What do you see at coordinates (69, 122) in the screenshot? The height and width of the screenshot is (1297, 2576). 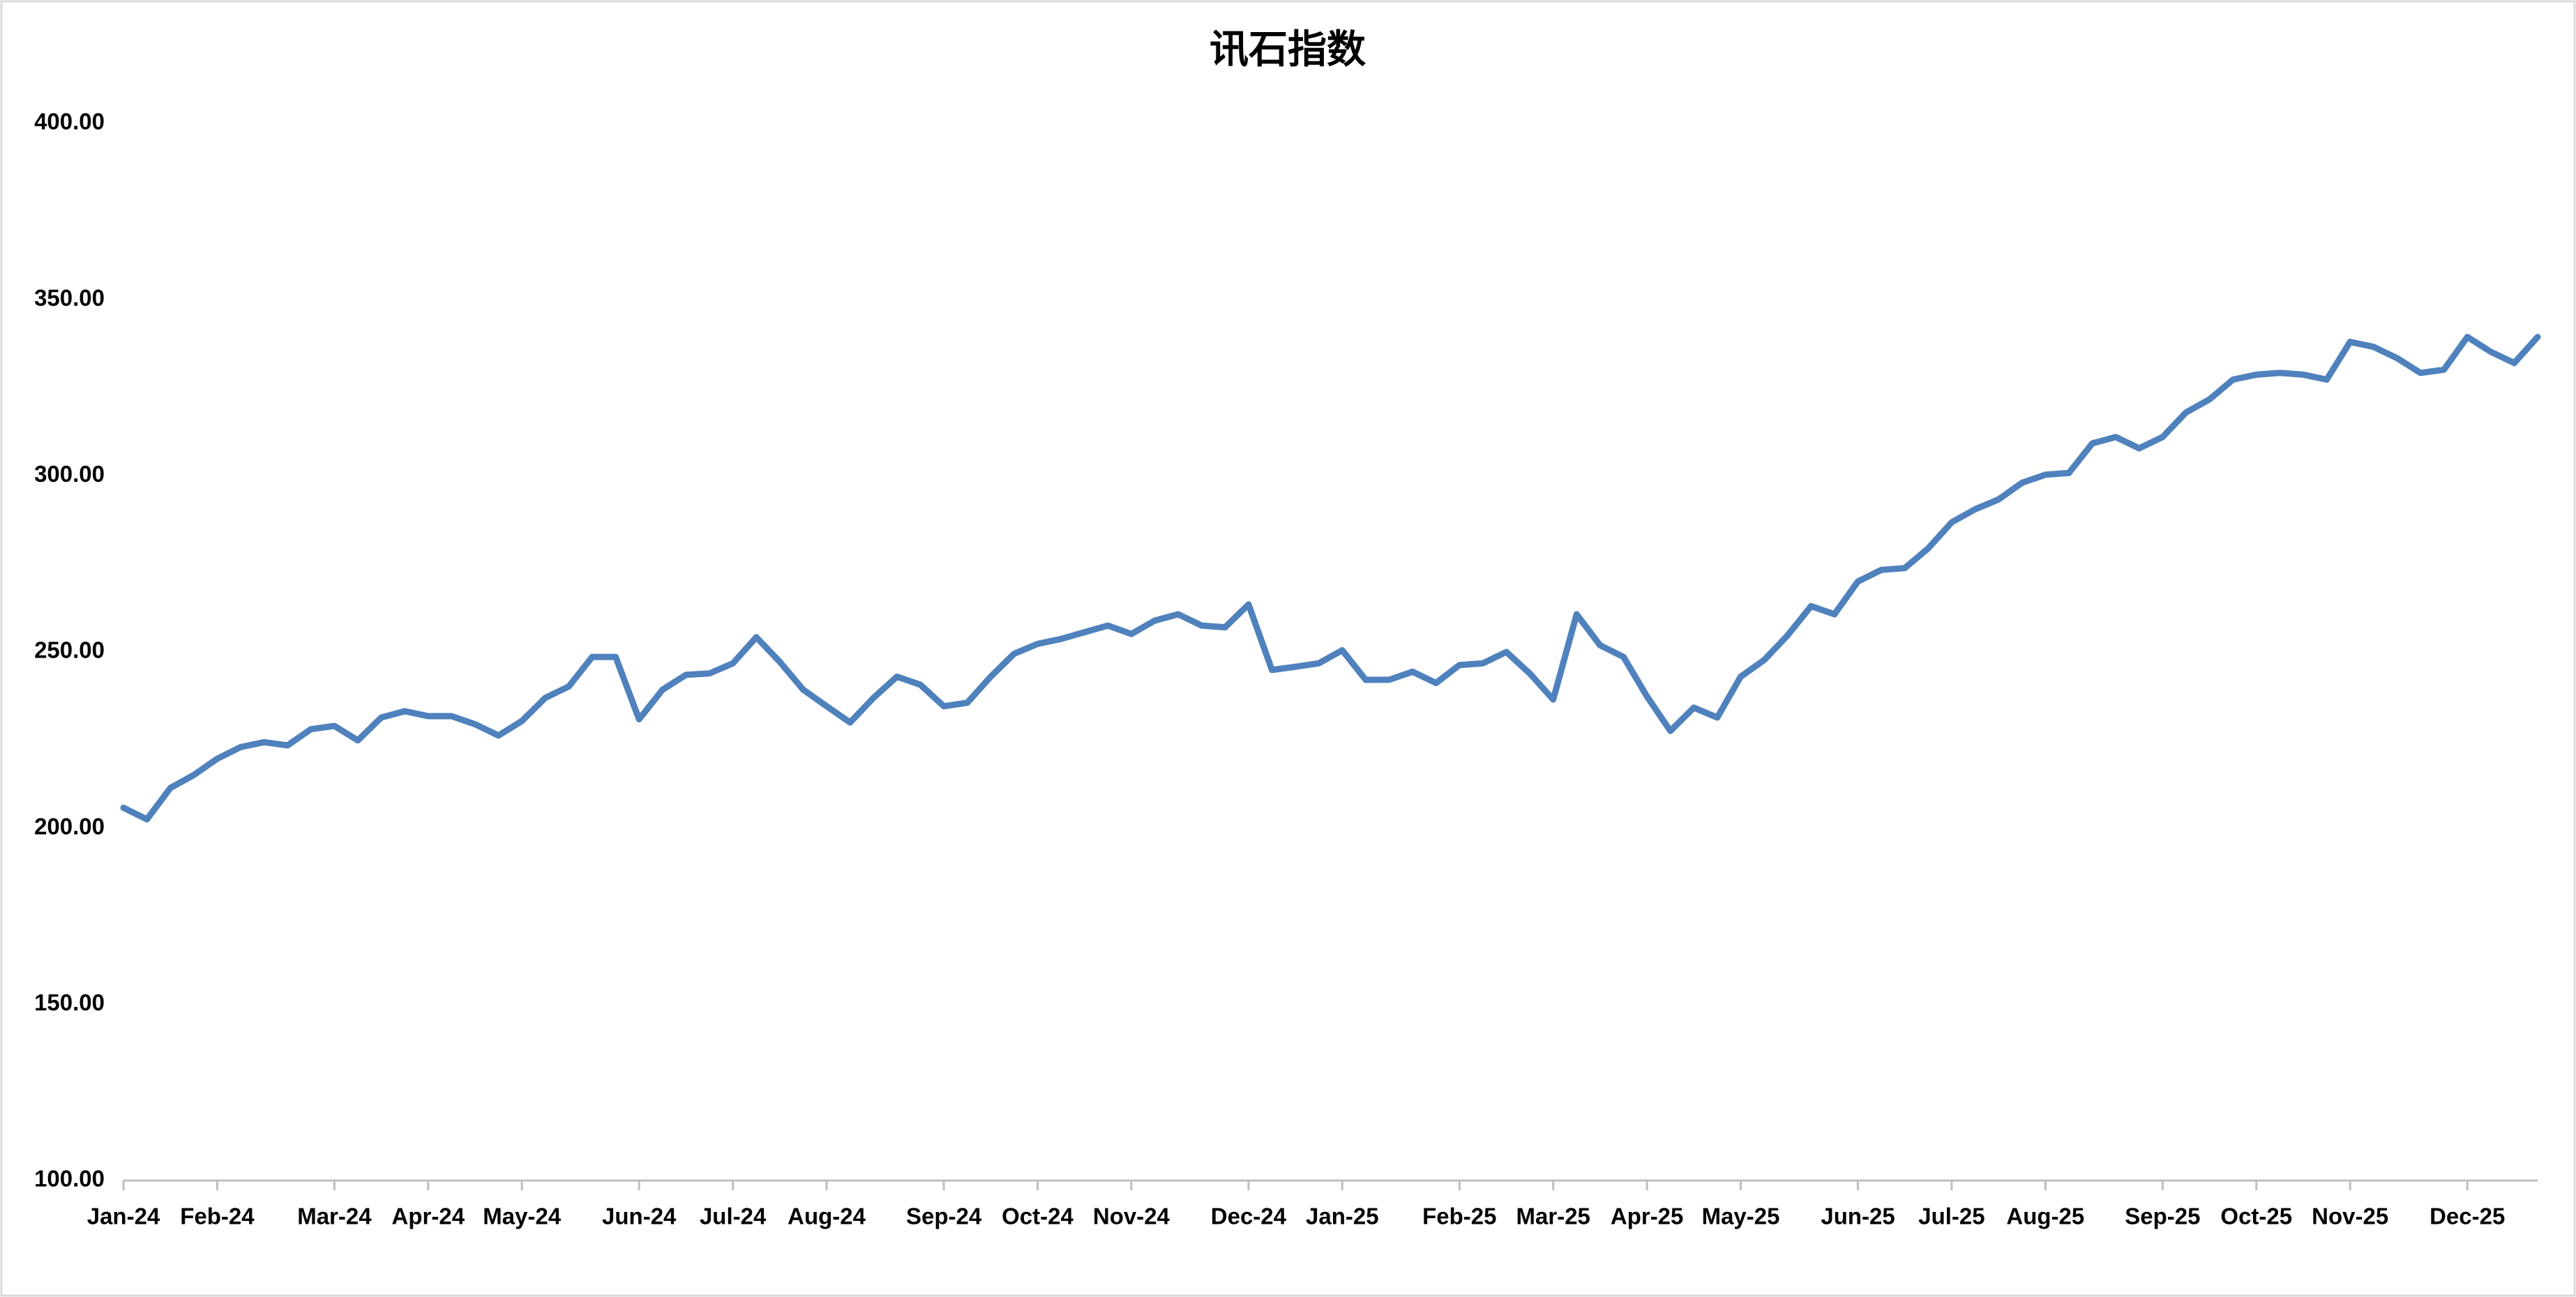 I see `y-tick-label: 400.00` at bounding box center [69, 122].